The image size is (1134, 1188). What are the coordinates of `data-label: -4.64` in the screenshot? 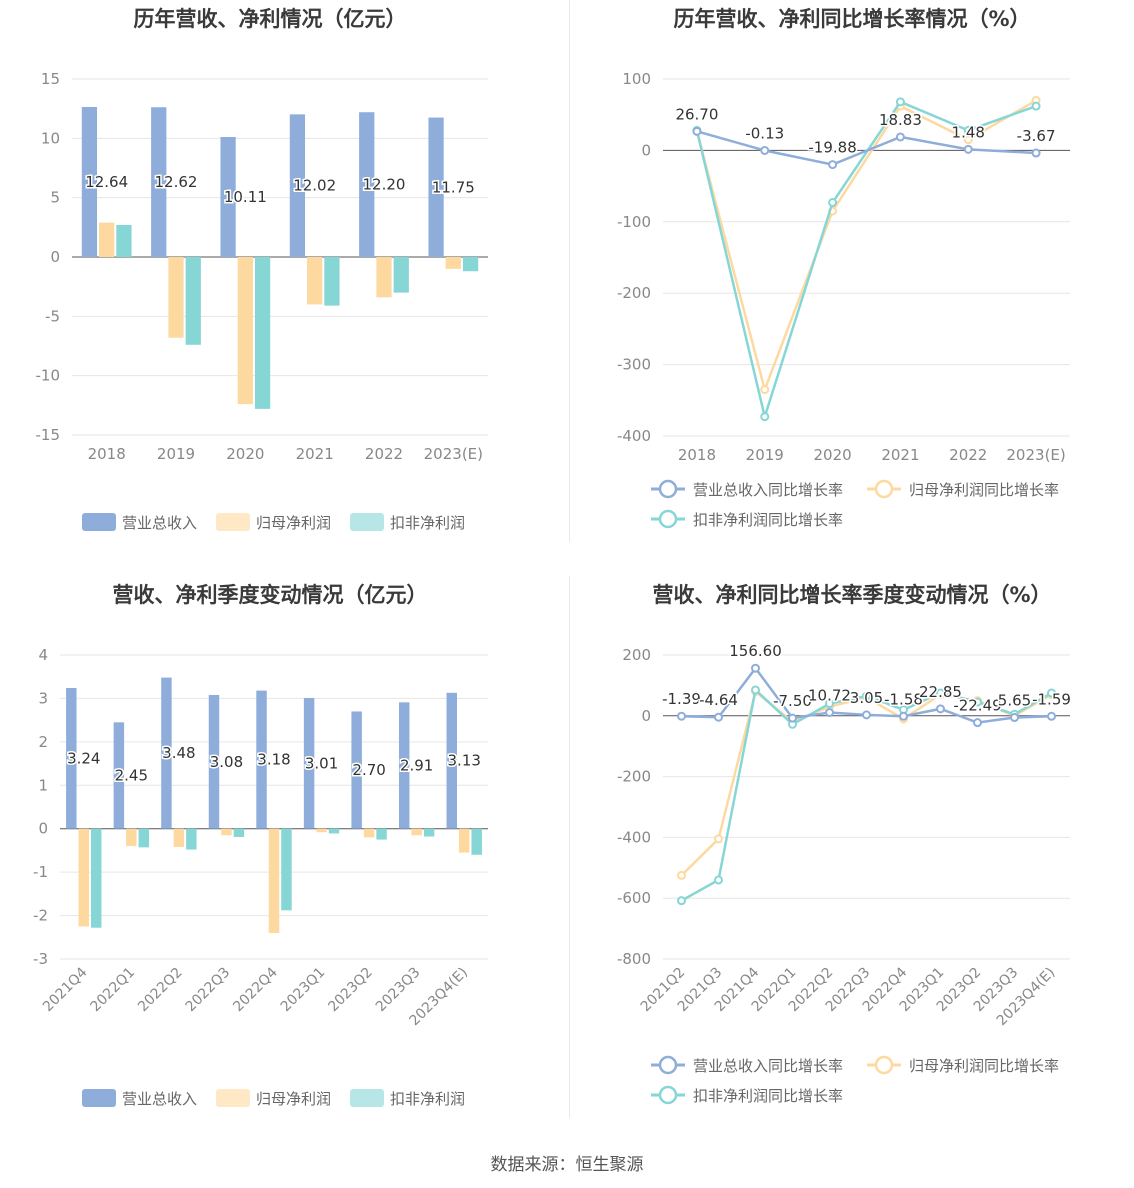 It's located at (718, 700).